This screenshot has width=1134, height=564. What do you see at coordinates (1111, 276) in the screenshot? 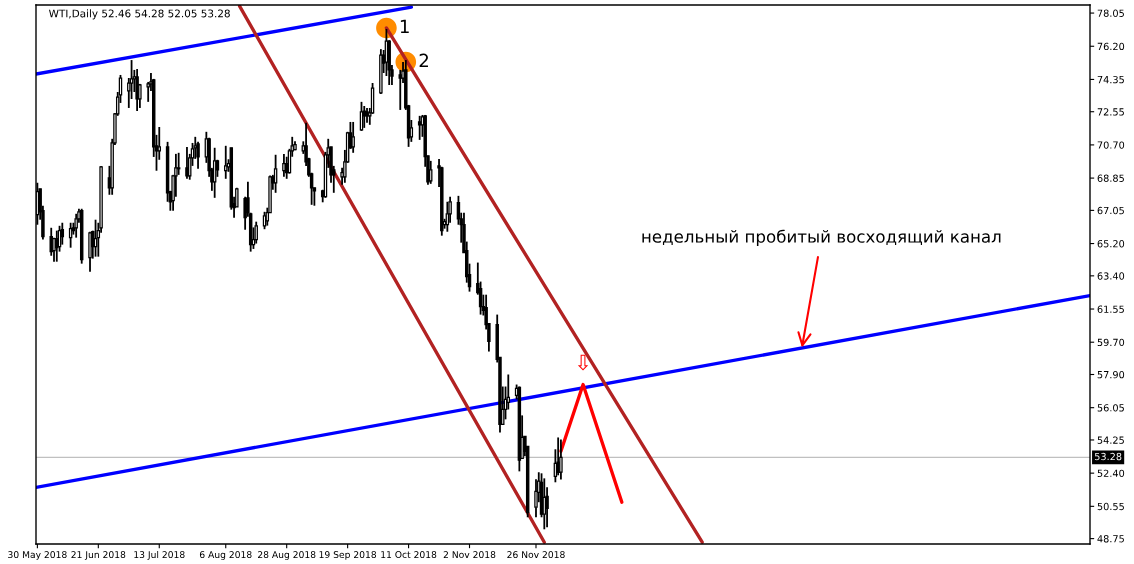
I see `y-tick-label: 63.40` at bounding box center [1111, 276].